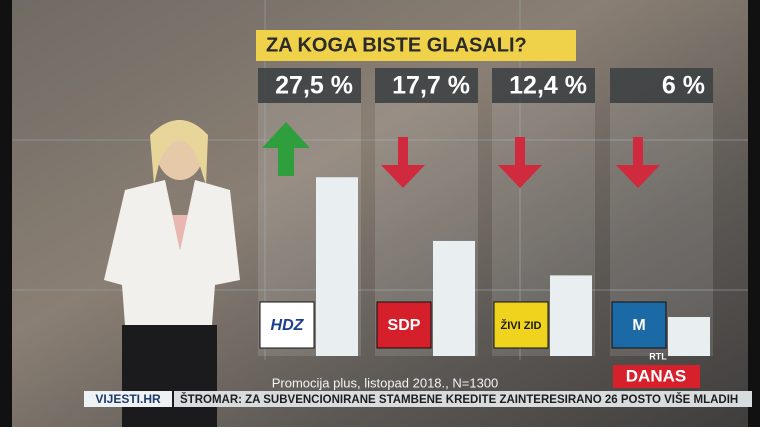 The image size is (760, 432). I want to click on category-label: M, so click(638, 325).